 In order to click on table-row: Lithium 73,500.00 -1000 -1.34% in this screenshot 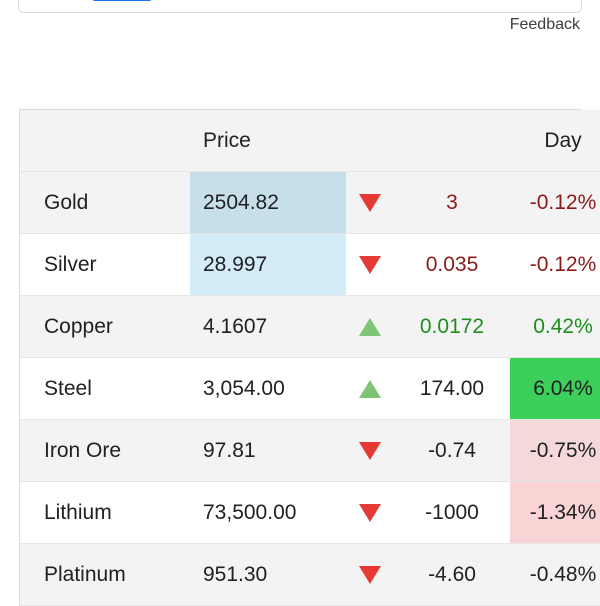, I will do `click(310, 512)`.